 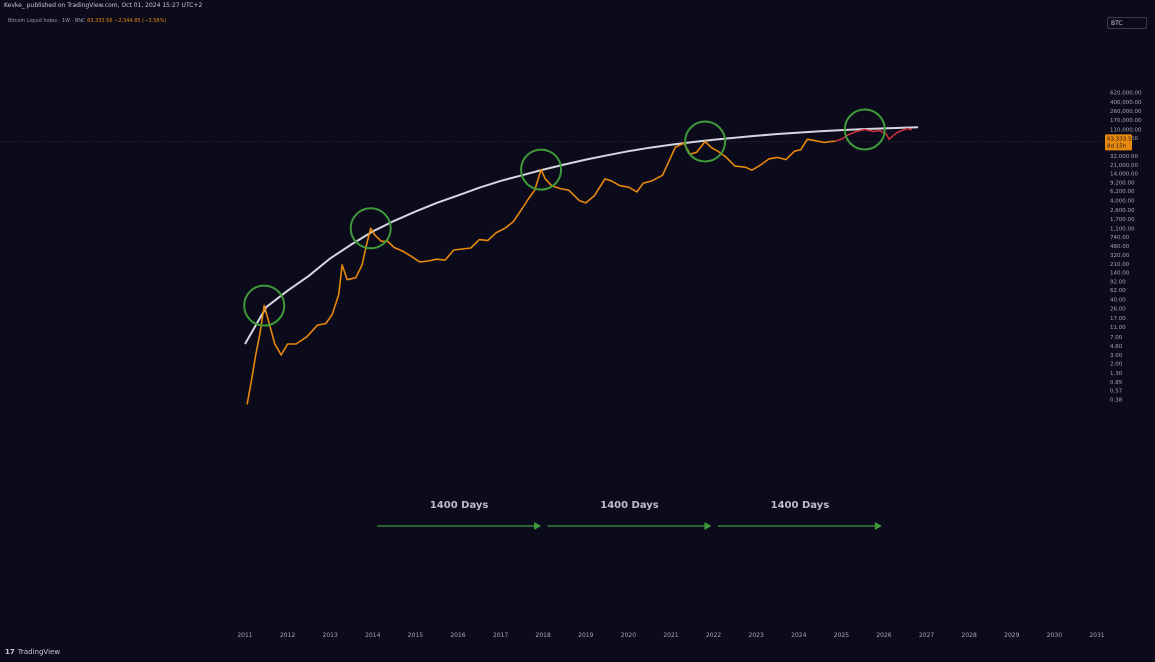 I want to click on y-tick-label: 740.00, so click(x=1120, y=238).